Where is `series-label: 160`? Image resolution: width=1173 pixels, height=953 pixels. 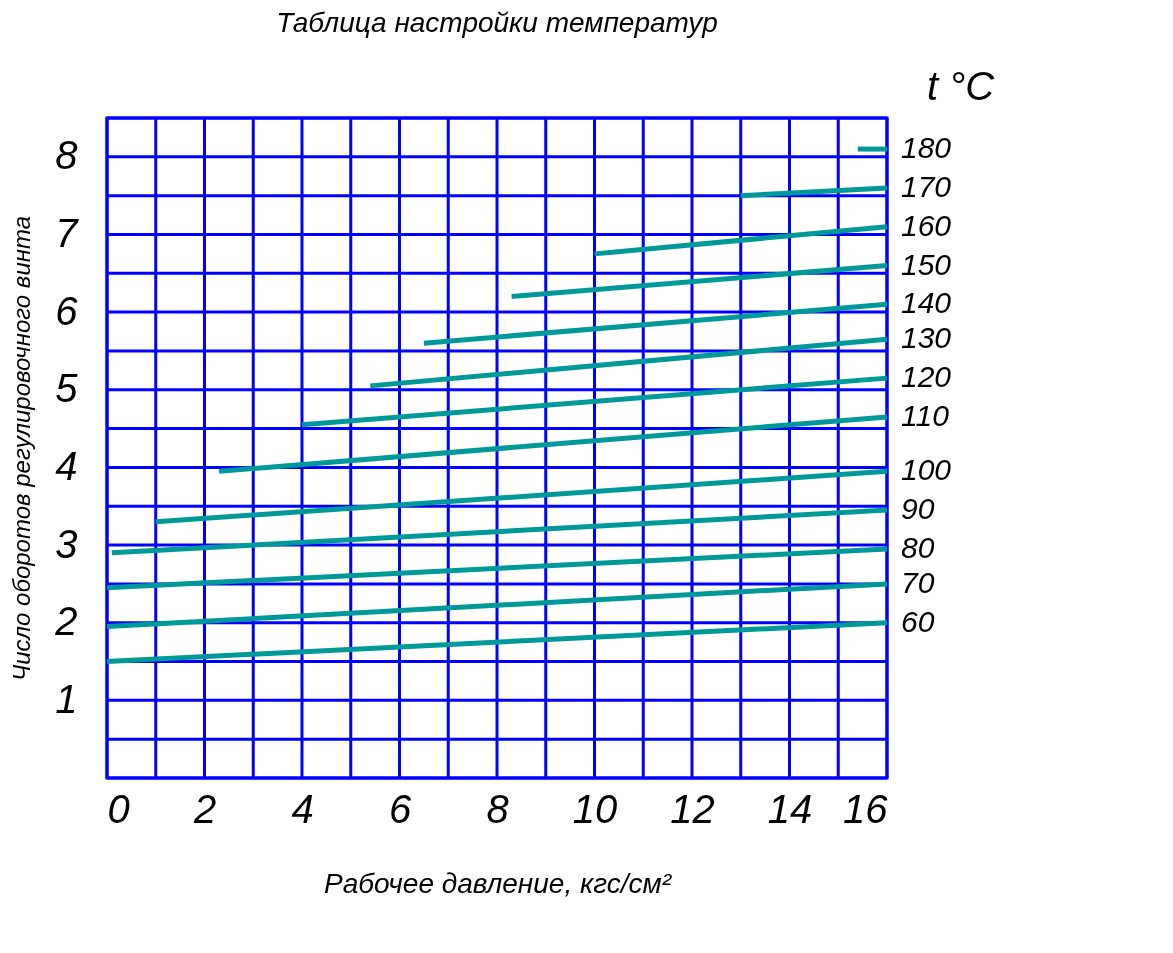
series-label: 160 is located at coordinates (926, 225).